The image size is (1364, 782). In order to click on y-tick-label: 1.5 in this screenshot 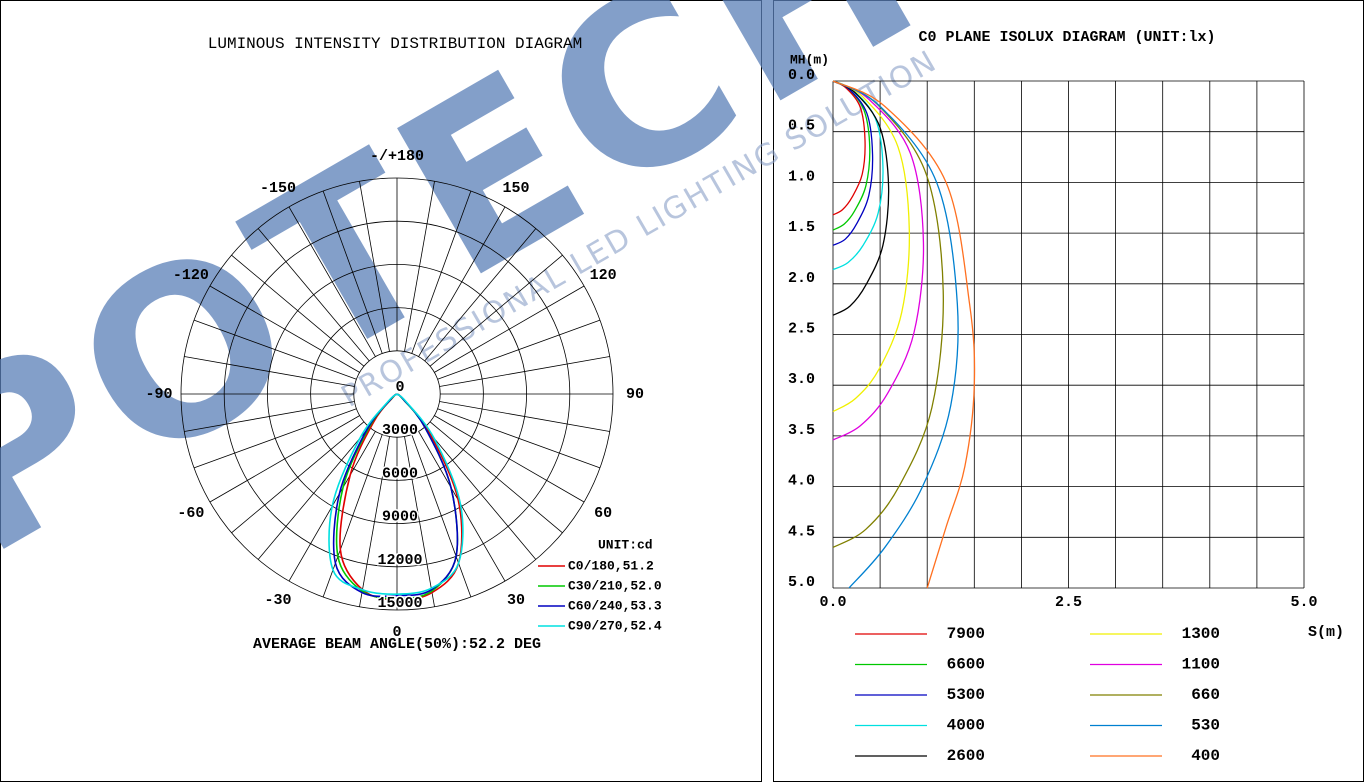, I will do `click(801, 227)`.